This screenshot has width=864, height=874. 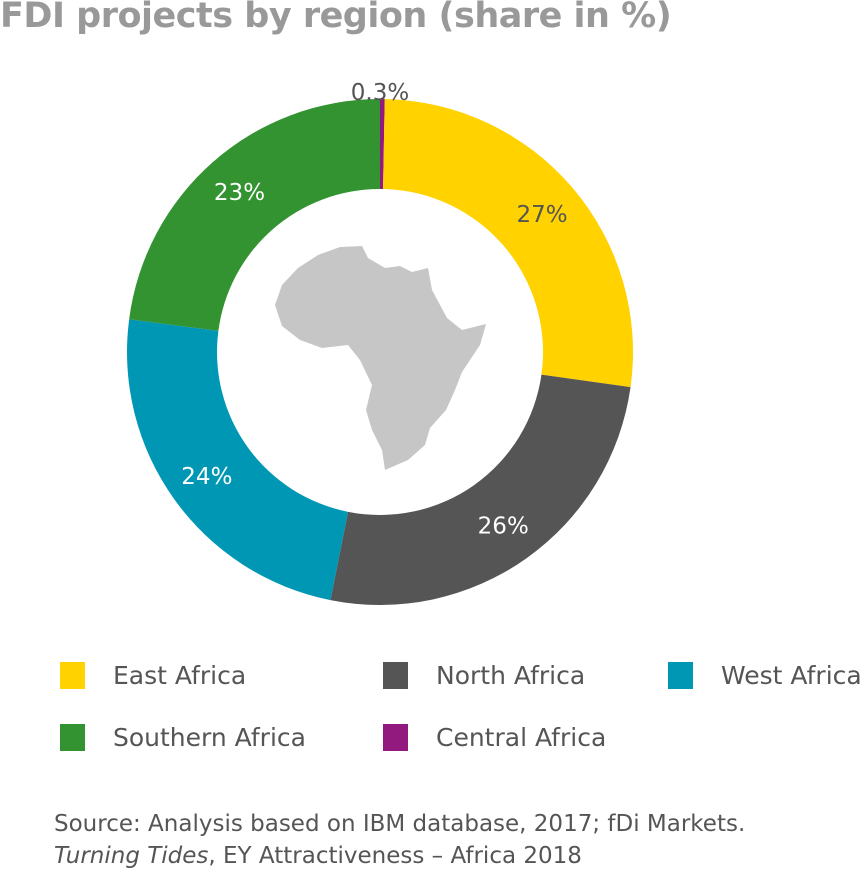 I want to click on source-rest: , EY Attractiveness – Africa 2018, so click(x=395, y=856).